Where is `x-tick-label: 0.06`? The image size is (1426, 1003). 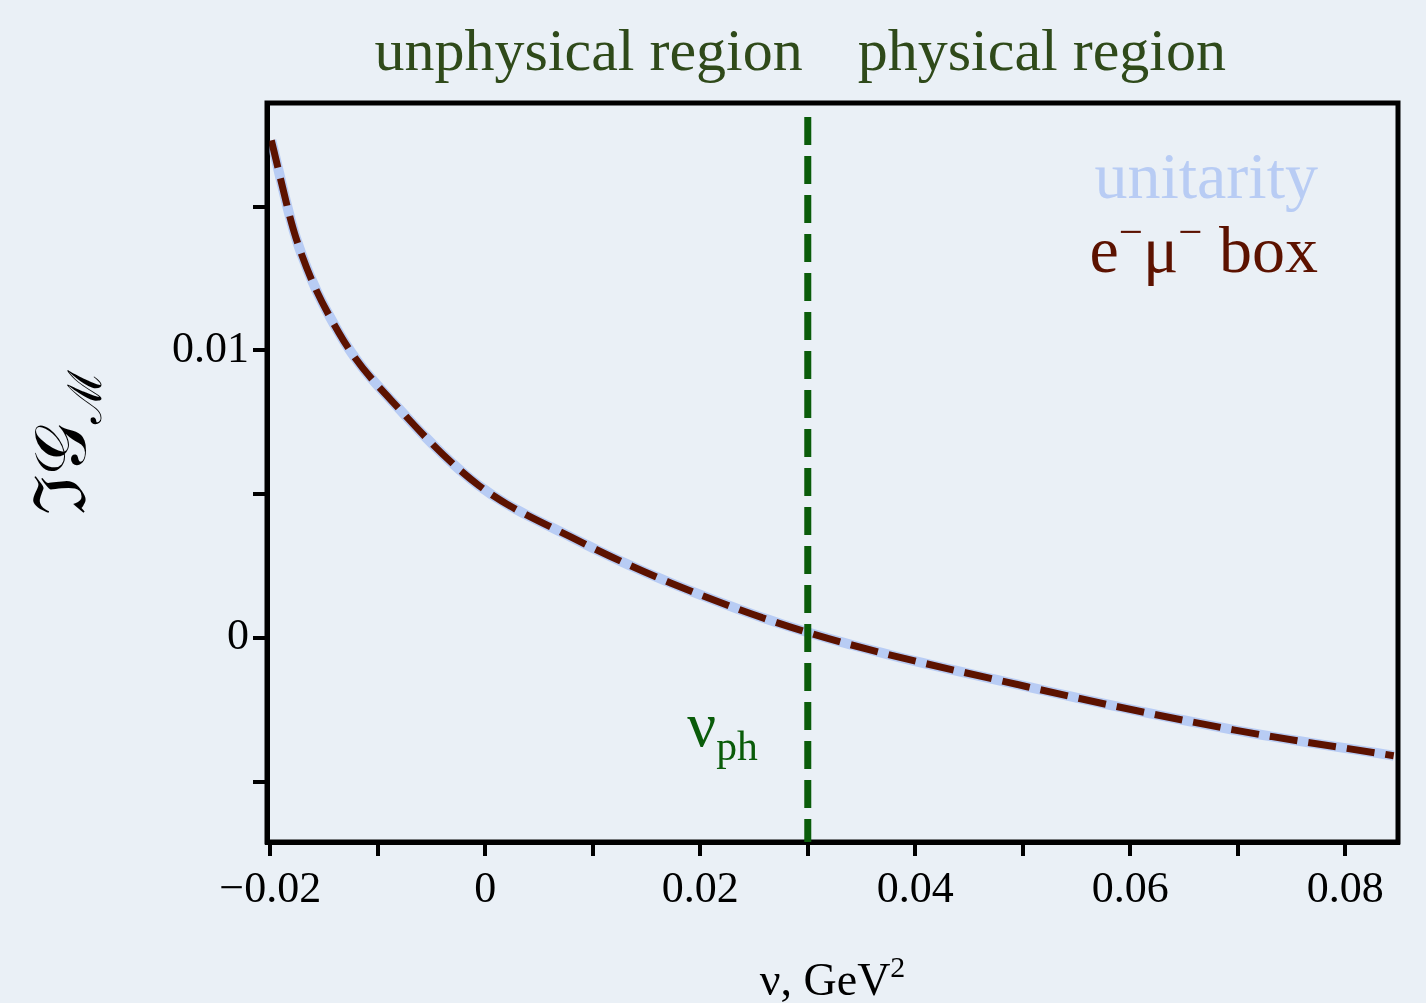 x-tick-label: 0.06 is located at coordinates (1130, 887).